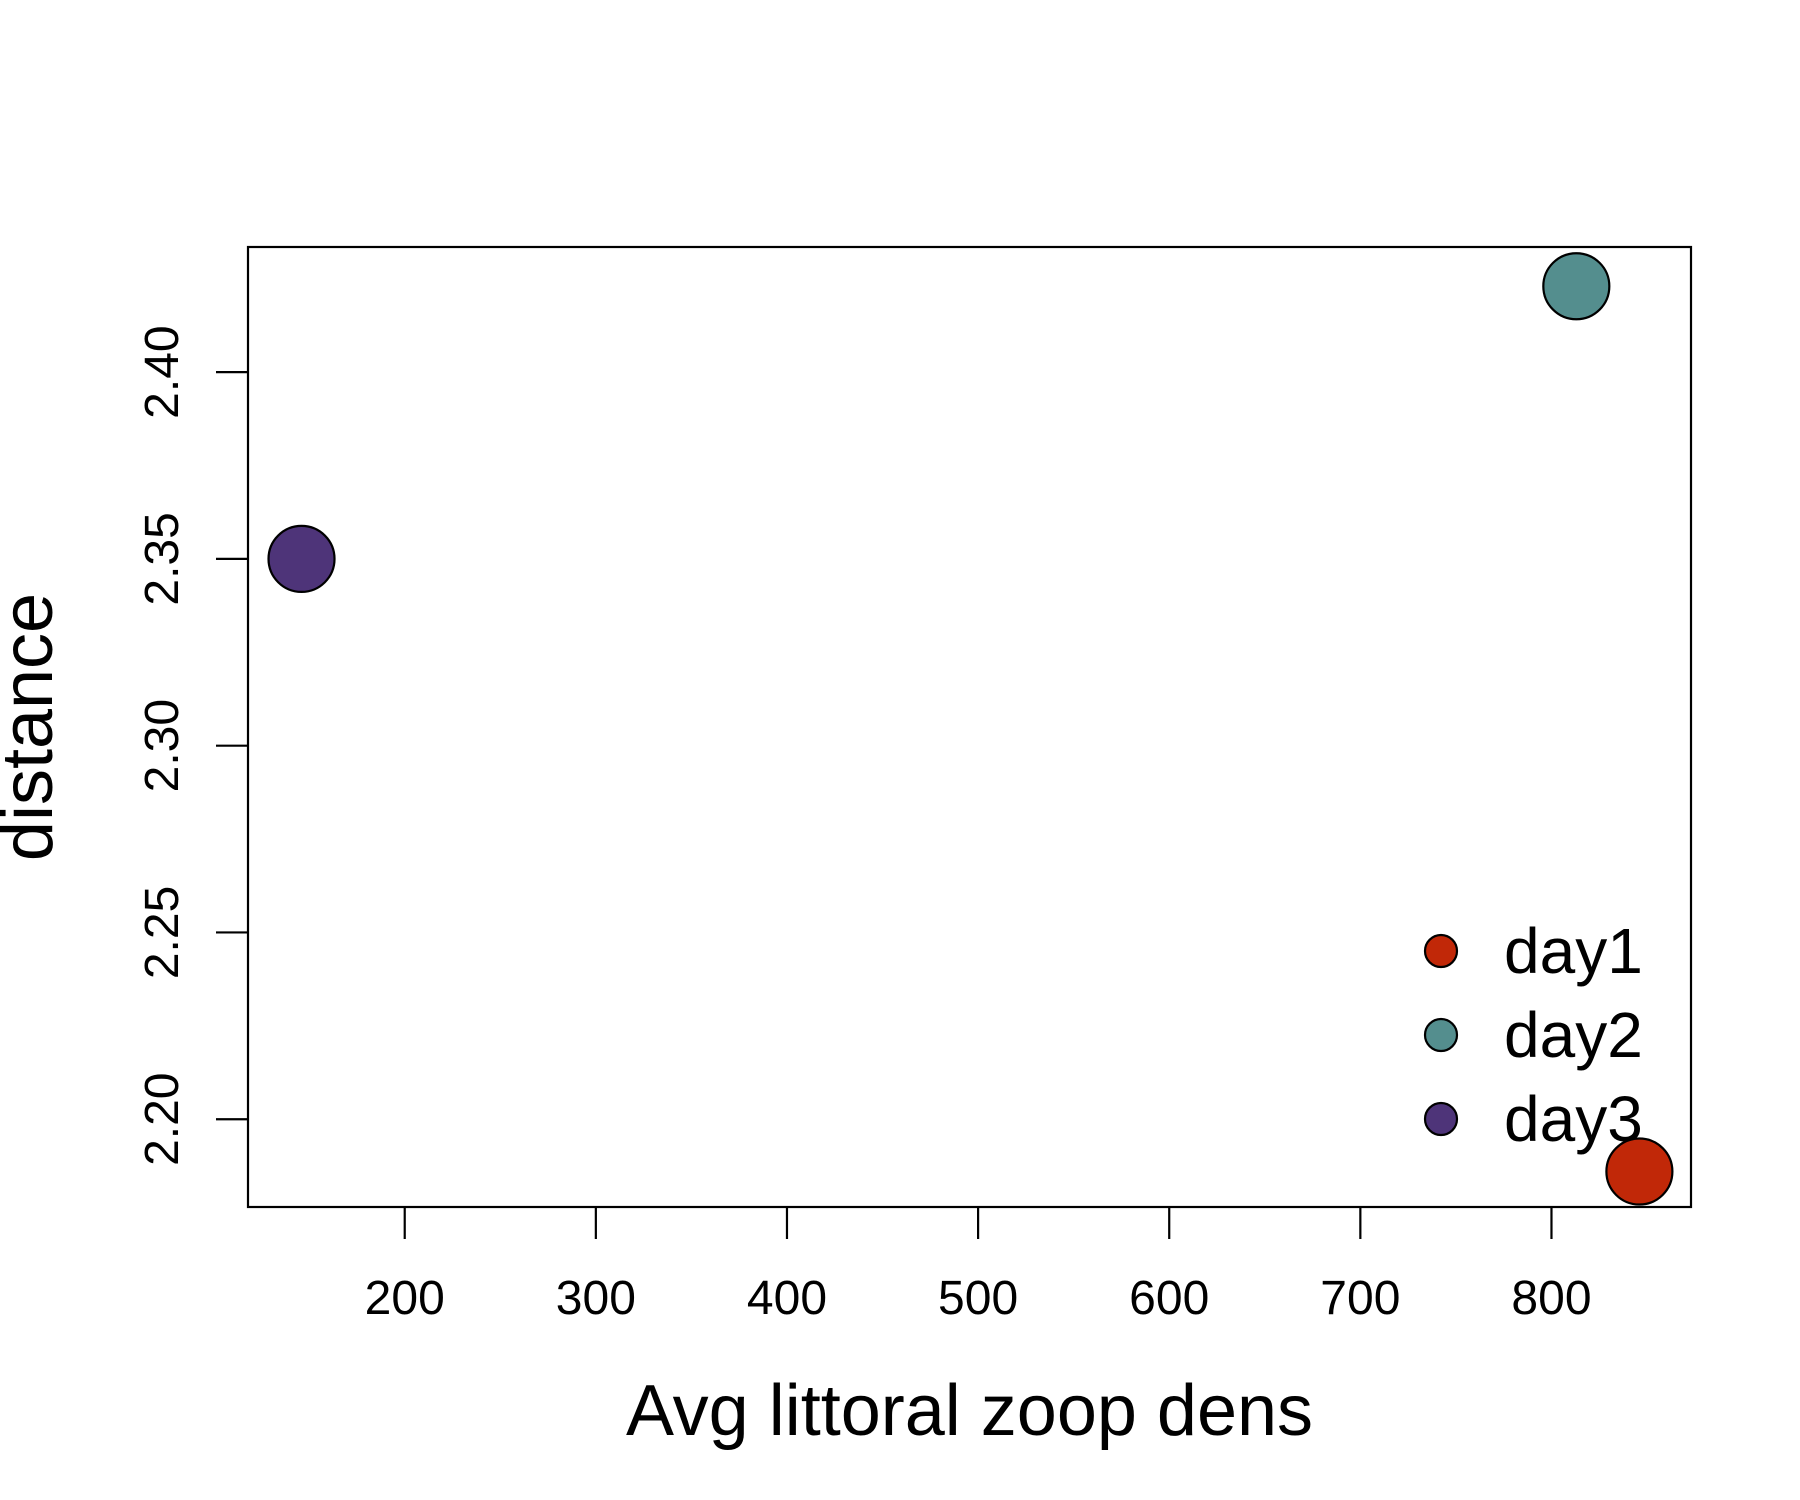 This screenshot has height=1500, width=1800. Describe the element at coordinates (1441, 951) in the screenshot. I see `legend-marker-day1` at that location.